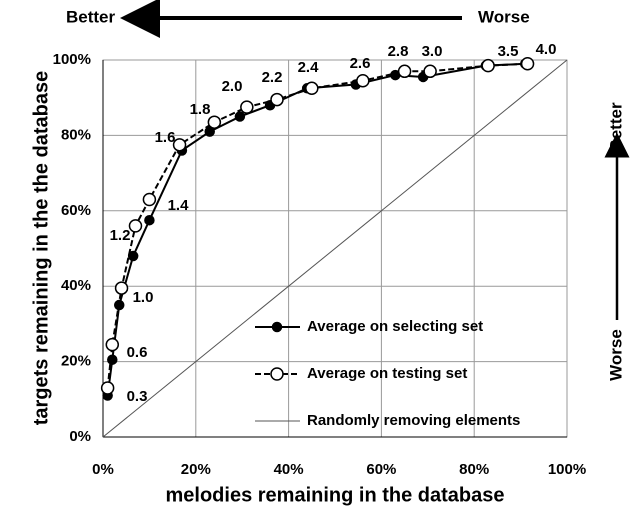 This screenshot has width=638, height=517. What do you see at coordinates (381, 469) in the screenshot?
I see `x-tick-label: 60%` at bounding box center [381, 469].